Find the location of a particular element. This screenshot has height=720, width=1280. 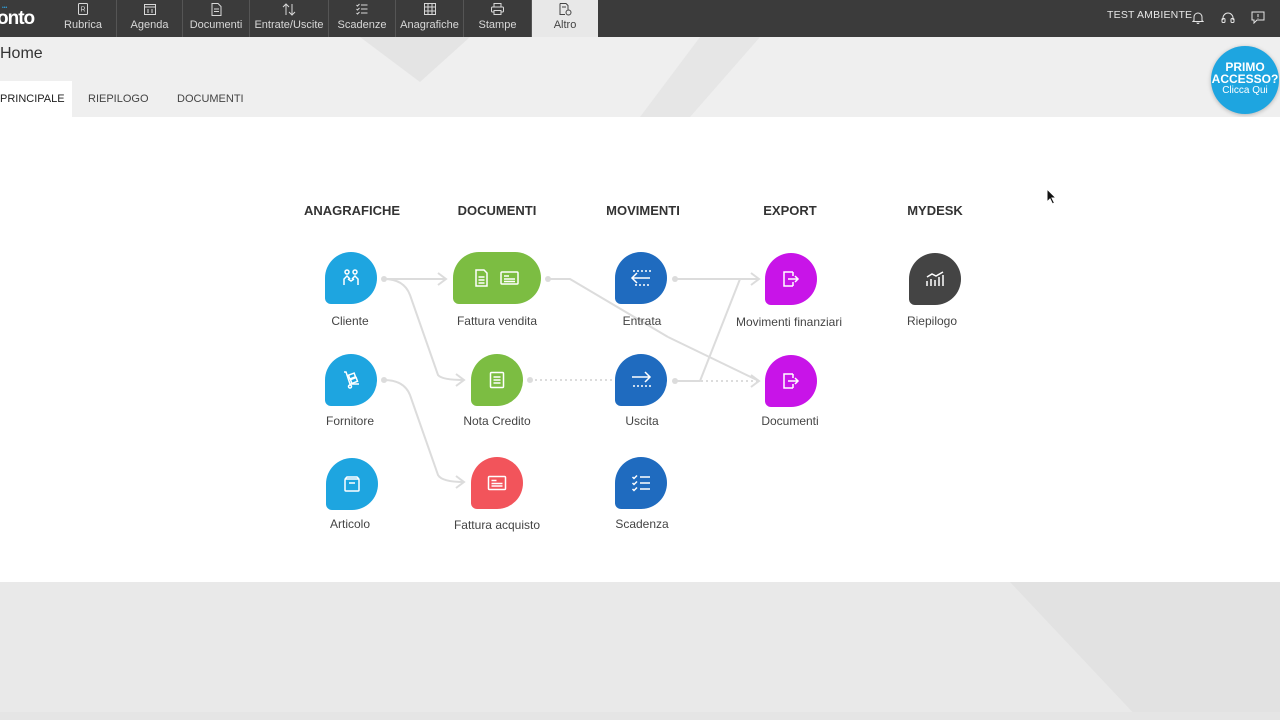

outgoing-arrow-icon is located at coordinates (642, 379).